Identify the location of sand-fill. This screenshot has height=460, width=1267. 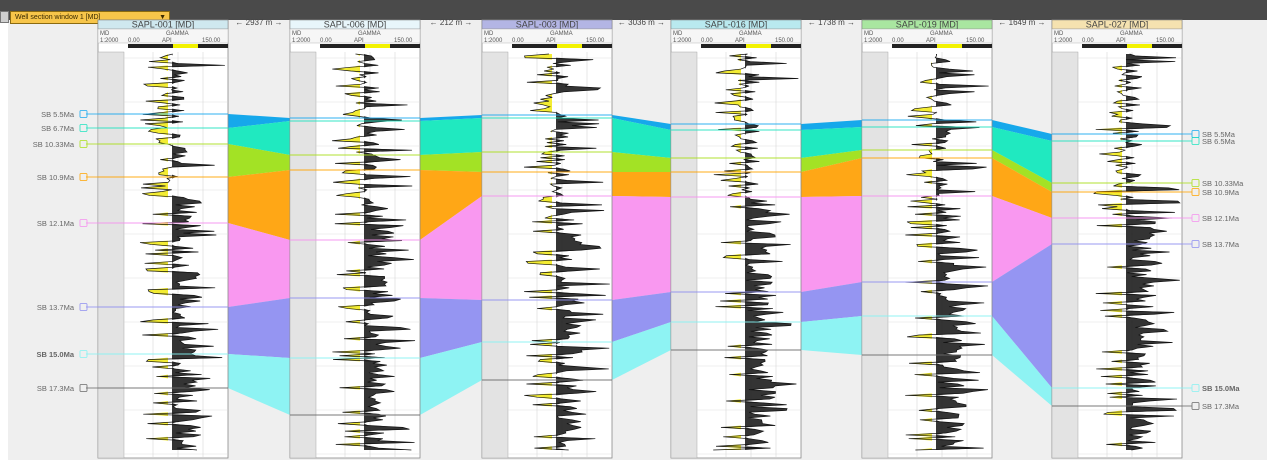
(918, 252).